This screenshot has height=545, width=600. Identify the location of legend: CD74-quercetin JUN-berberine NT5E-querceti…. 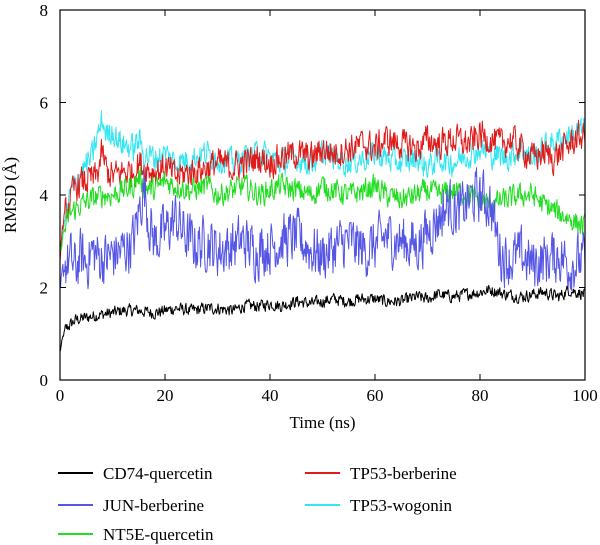
(257, 504).